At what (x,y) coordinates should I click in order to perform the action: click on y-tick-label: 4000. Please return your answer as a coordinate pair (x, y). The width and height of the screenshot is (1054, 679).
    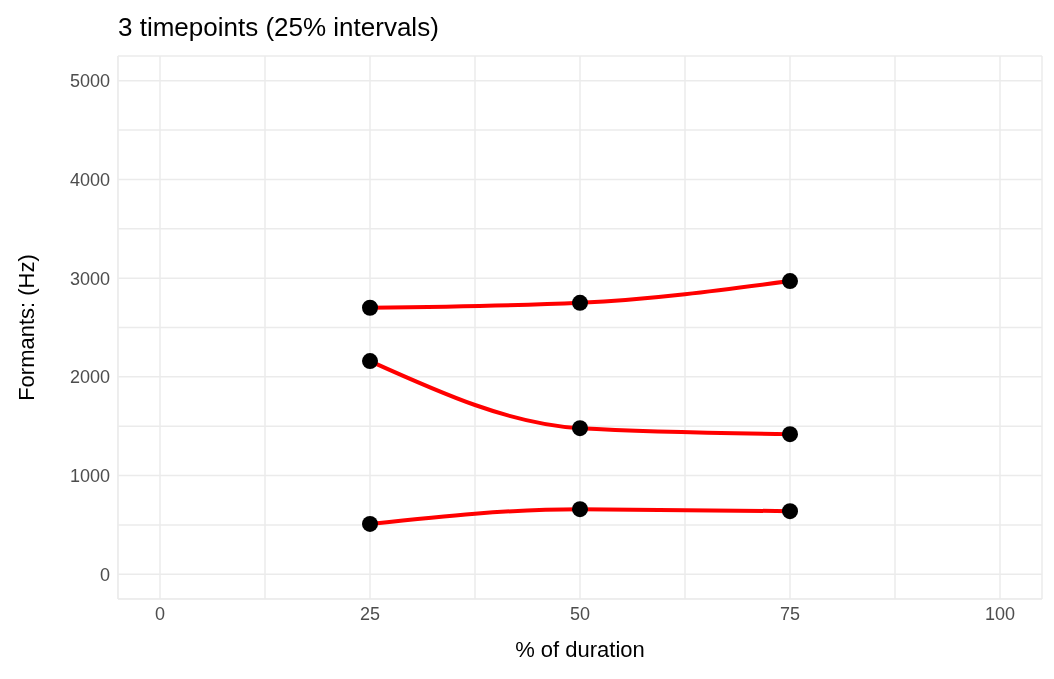
    Looking at the image, I should click on (89, 179).